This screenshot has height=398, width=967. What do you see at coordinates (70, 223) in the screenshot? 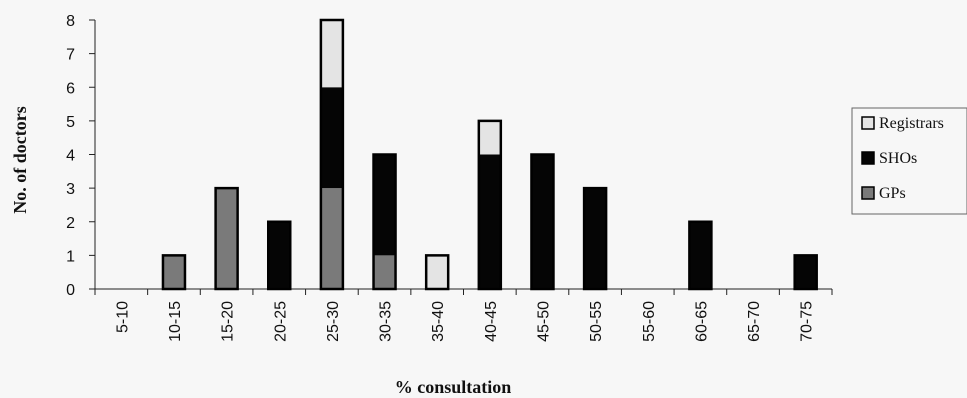
I see `y-tick-label: 2` at bounding box center [70, 223].